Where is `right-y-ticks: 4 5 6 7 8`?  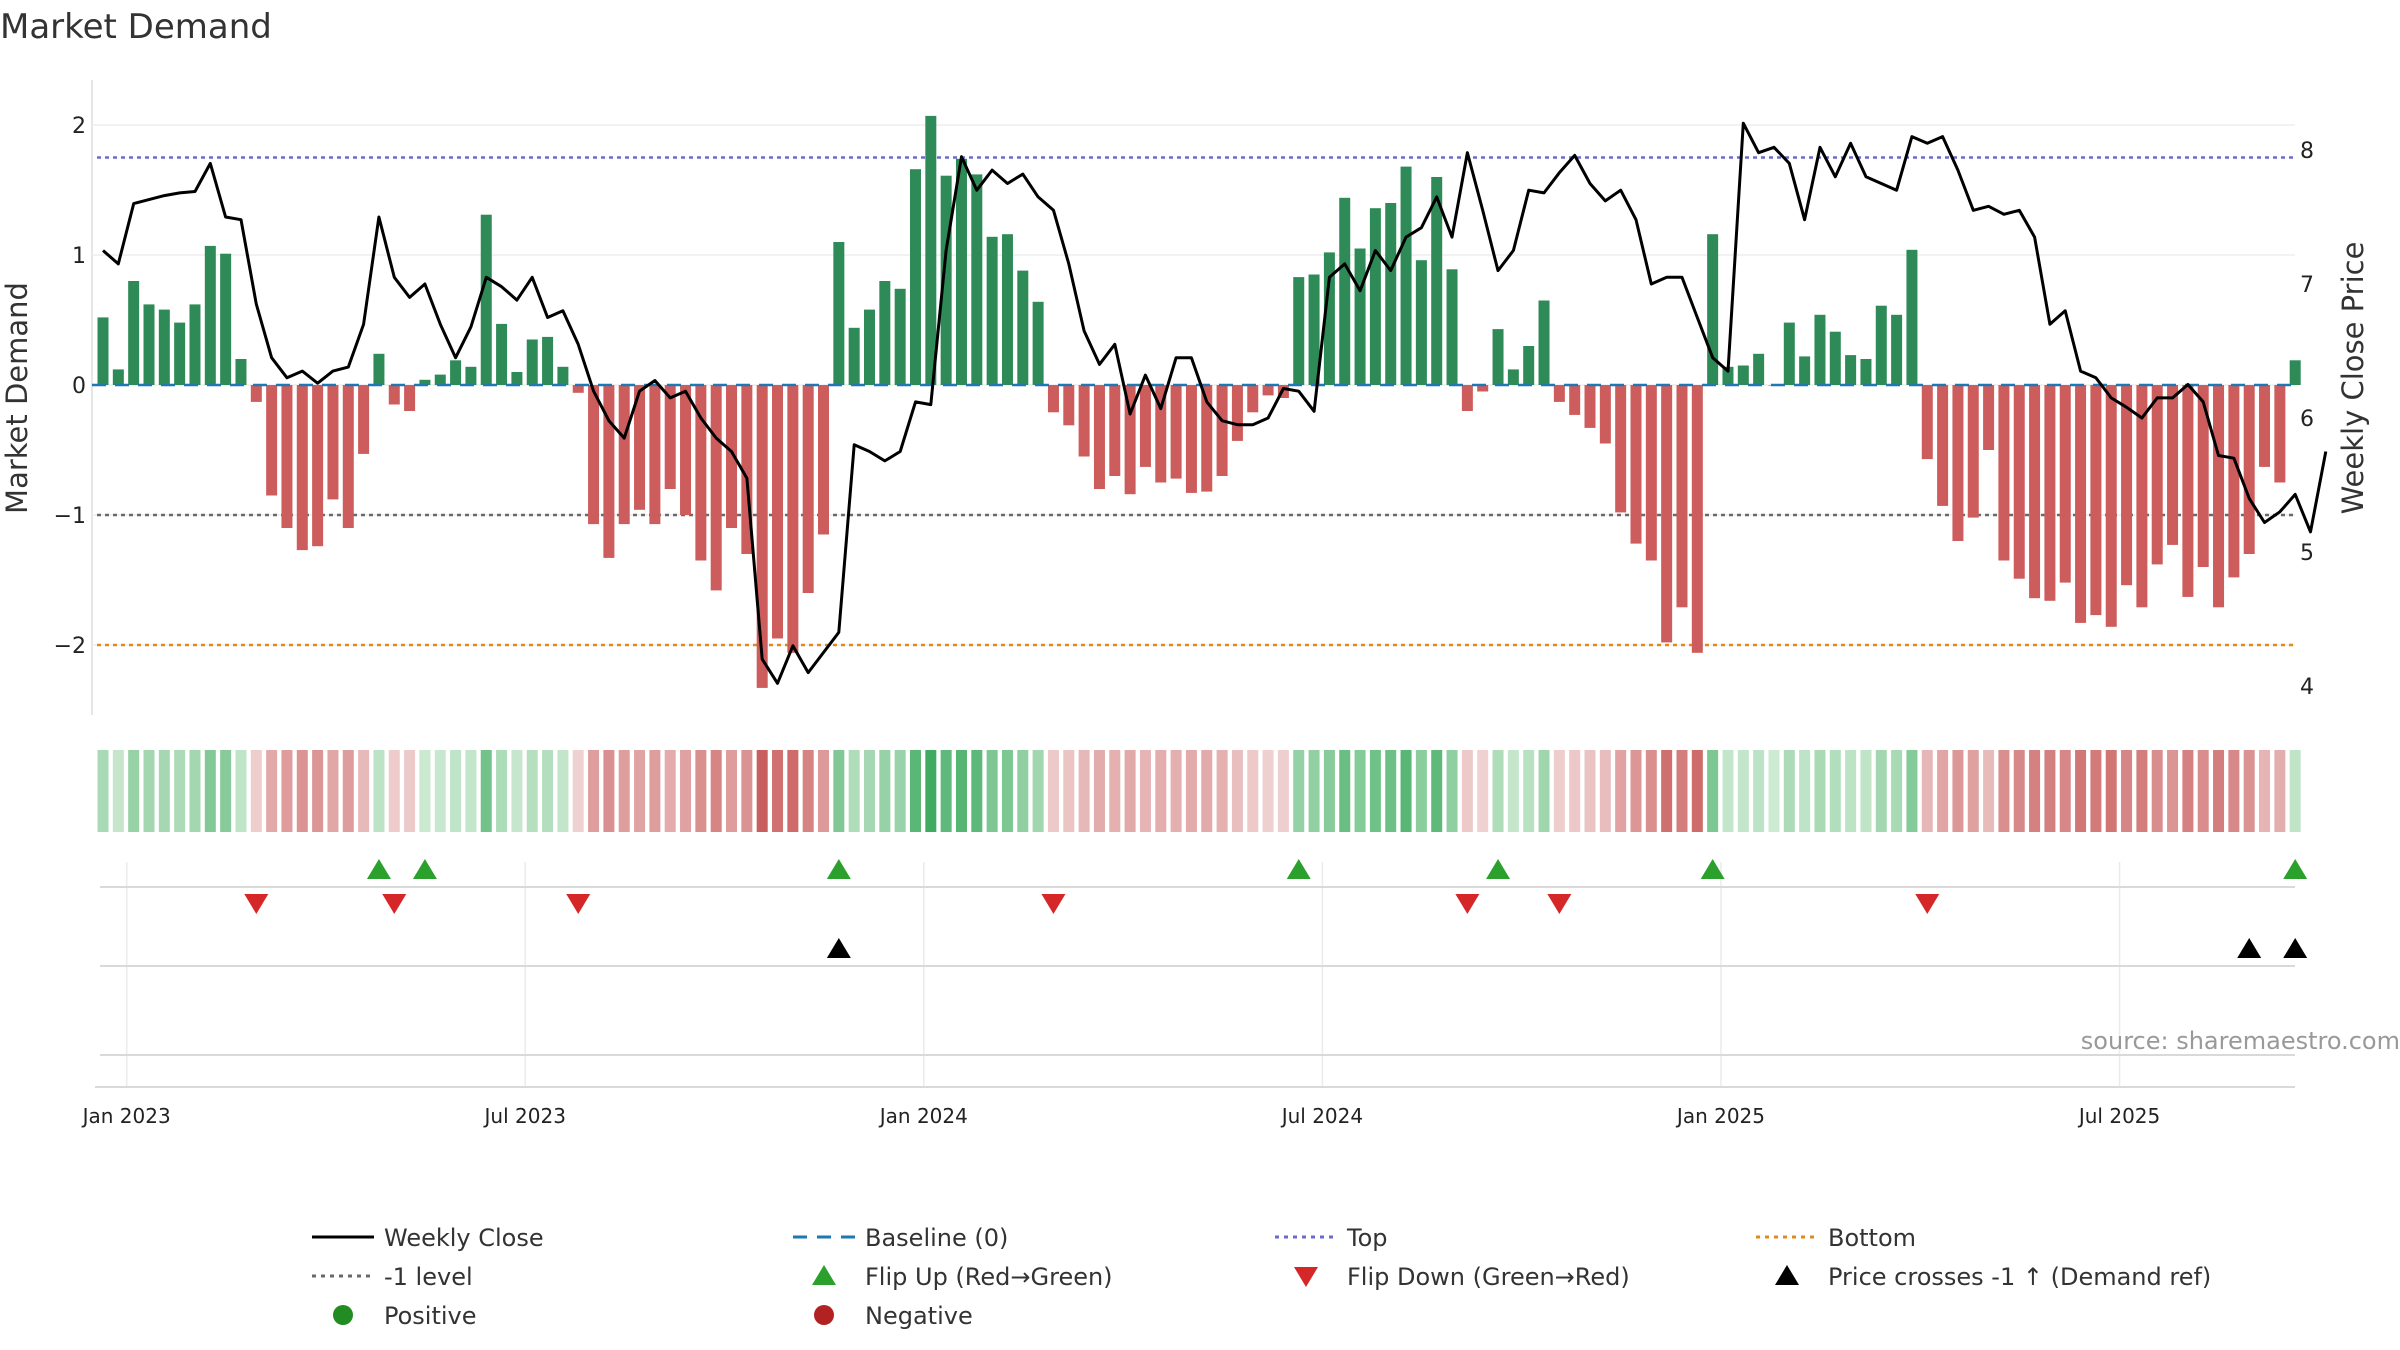
right-y-ticks: 4 5 6 7 8 is located at coordinates (2307, 419).